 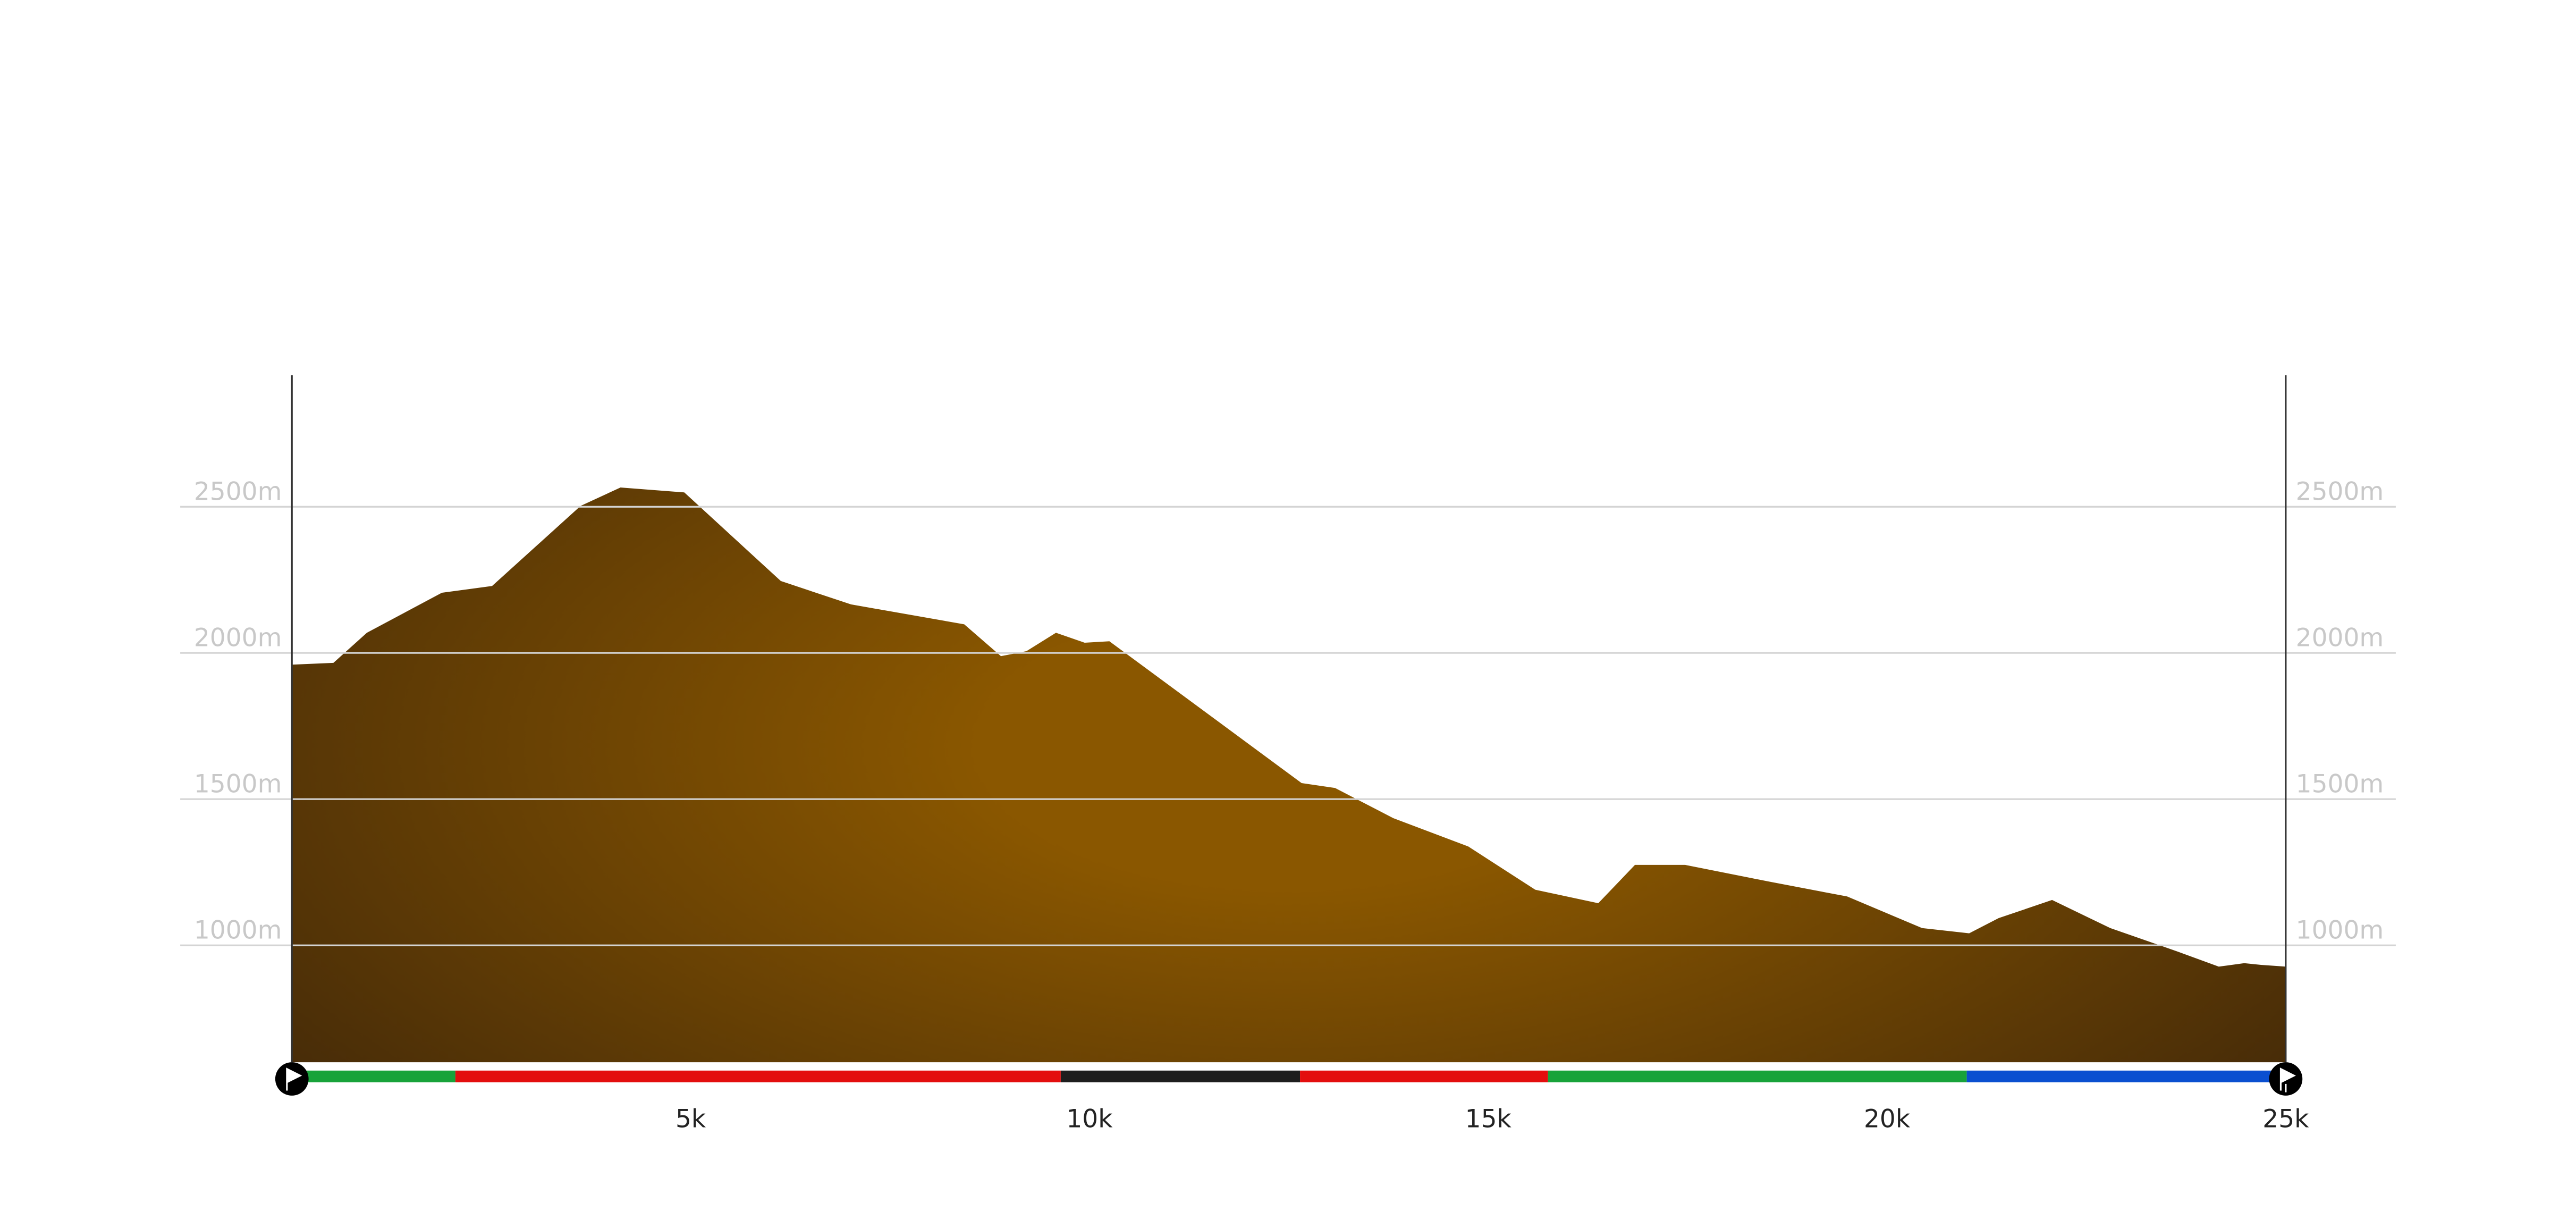 What do you see at coordinates (1489, 1118) in the screenshot?
I see `x-tick-label: 15k` at bounding box center [1489, 1118].